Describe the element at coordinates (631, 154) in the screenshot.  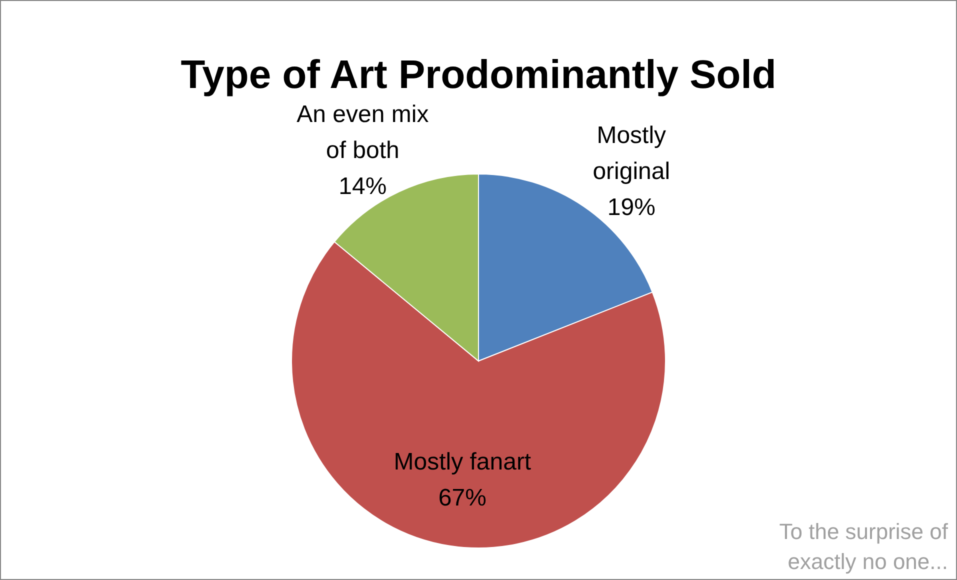
I see `slice-label: Mostly original` at that location.